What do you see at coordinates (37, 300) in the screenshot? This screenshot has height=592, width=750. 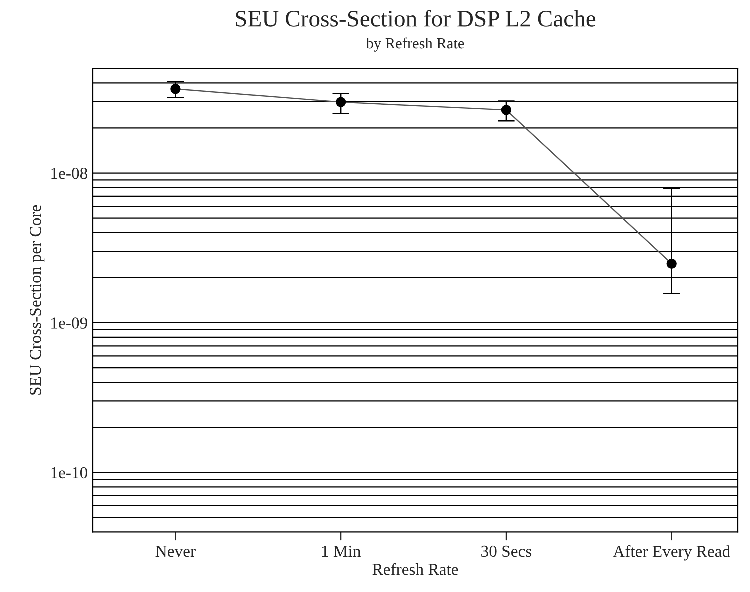 I see `y-axis-title: SEU Cross-Section per Core` at bounding box center [37, 300].